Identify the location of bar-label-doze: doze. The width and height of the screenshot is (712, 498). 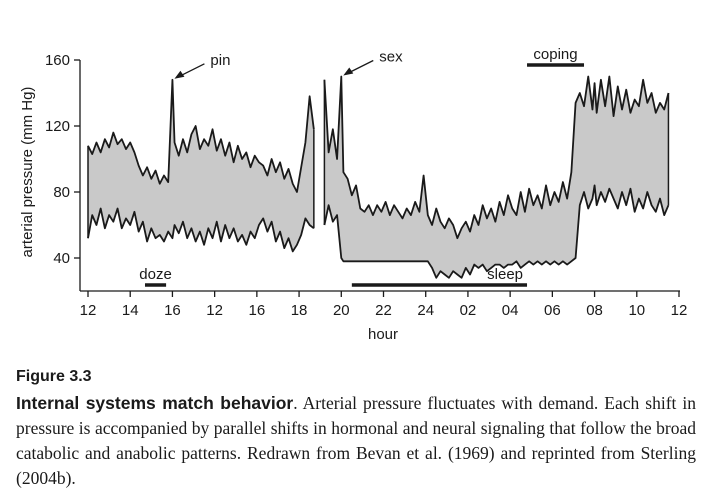
(155, 274).